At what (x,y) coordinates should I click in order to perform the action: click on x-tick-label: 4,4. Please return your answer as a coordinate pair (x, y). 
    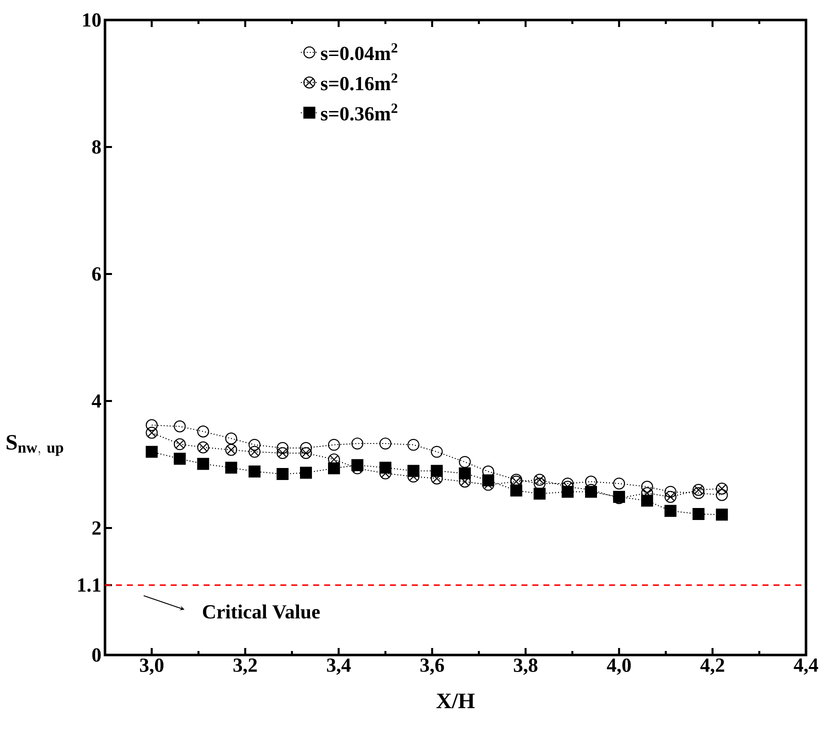
    Looking at the image, I should click on (806, 666).